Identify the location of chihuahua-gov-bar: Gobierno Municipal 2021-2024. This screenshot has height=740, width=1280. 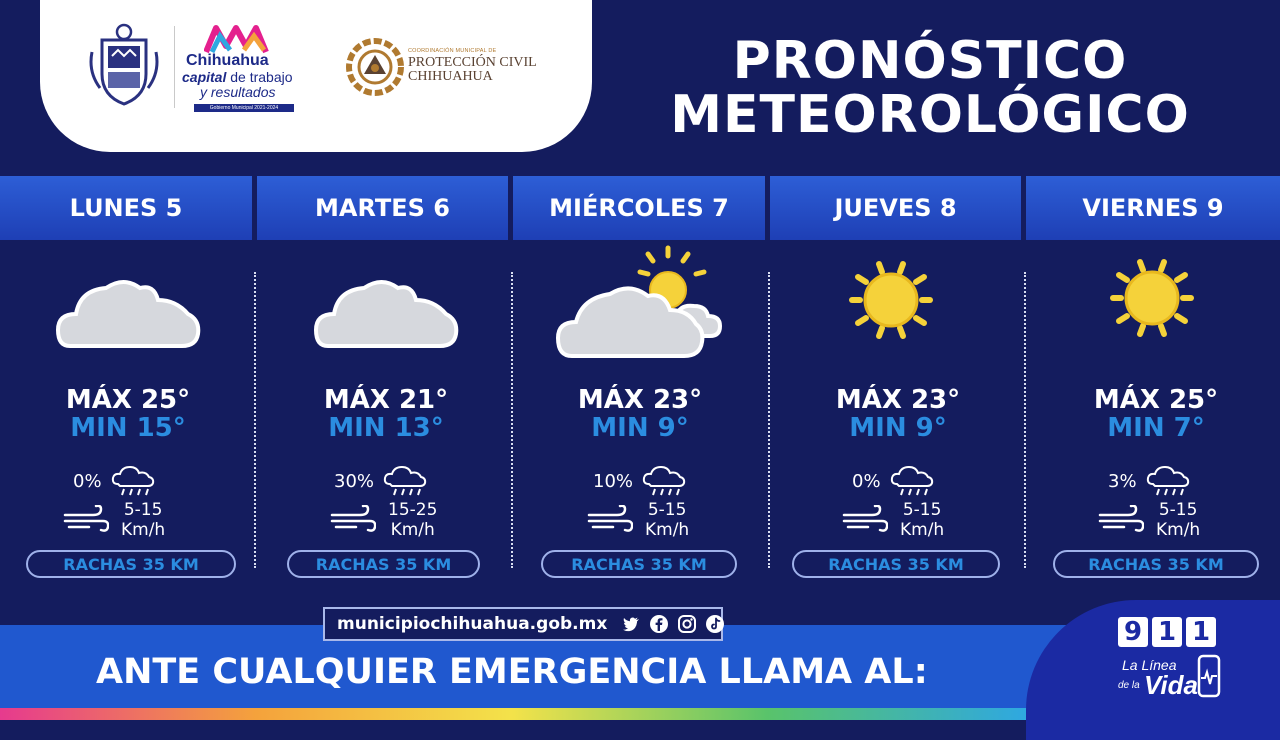
(244, 108).